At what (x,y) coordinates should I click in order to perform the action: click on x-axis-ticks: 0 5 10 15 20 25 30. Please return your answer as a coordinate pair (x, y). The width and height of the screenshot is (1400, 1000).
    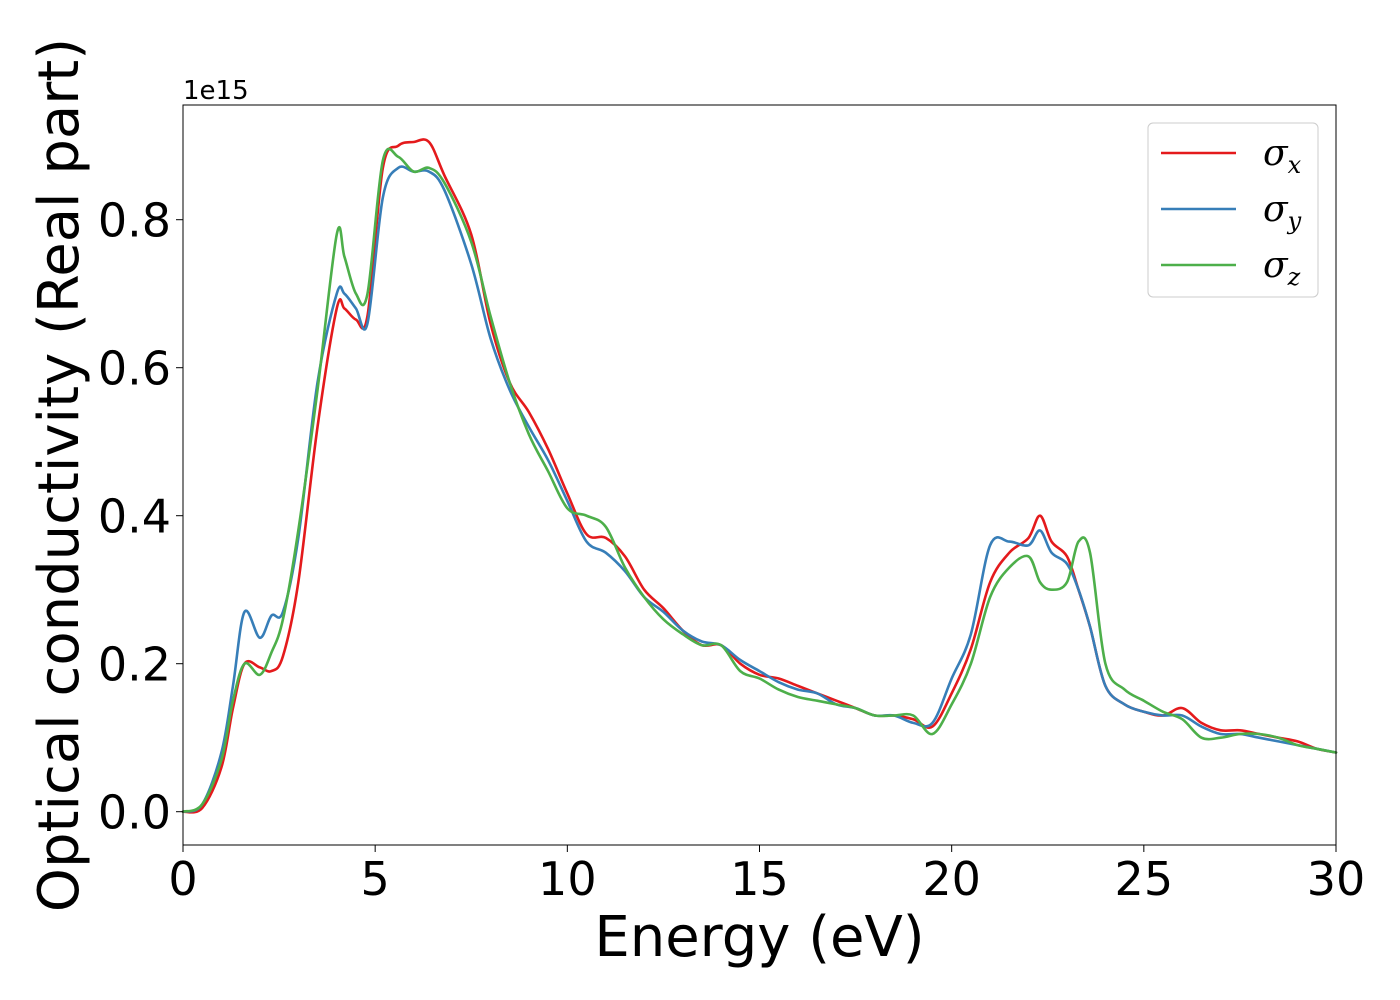
    Looking at the image, I should click on (766, 875).